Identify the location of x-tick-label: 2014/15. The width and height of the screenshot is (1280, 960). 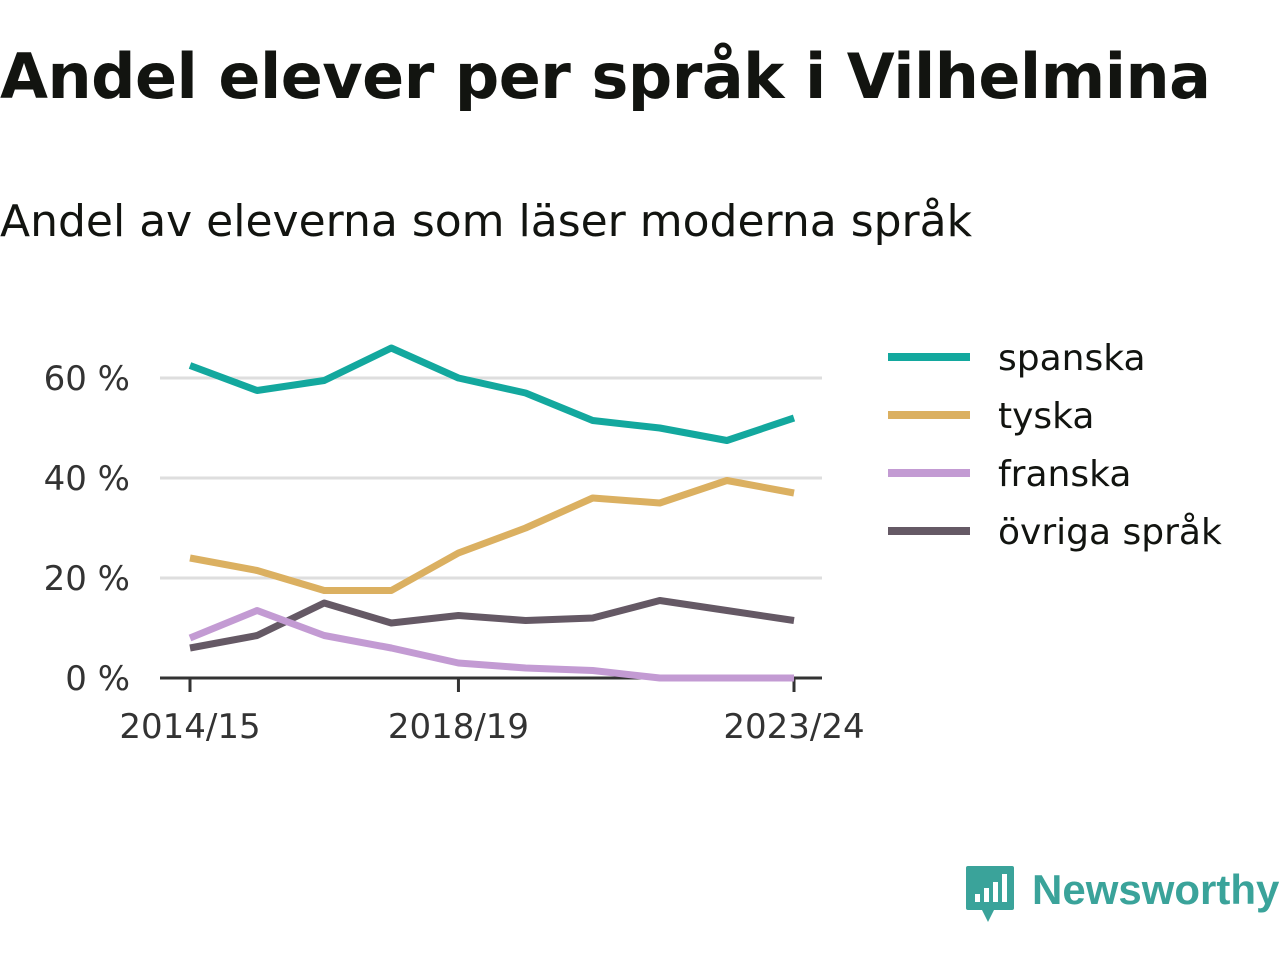
(189, 727).